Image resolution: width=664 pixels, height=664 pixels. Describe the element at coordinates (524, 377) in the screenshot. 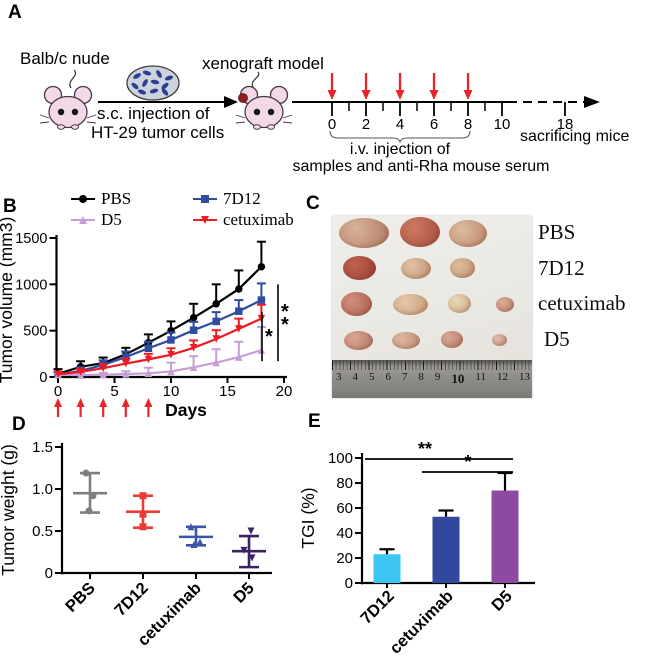

I see `ruler-number: 13` at that location.